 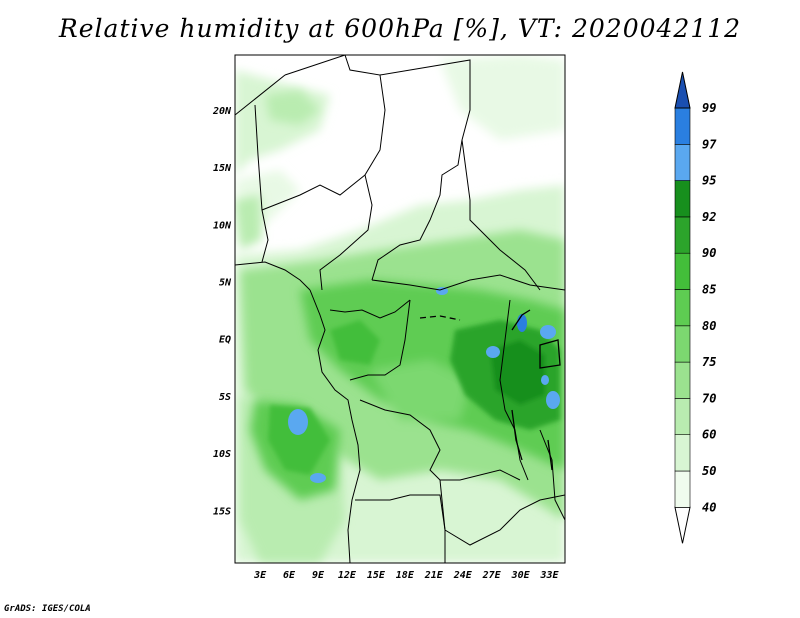 What do you see at coordinates (414, 397) in the screenshot?
I see `humidity-band-very-high` at bounding box center [414, 397].